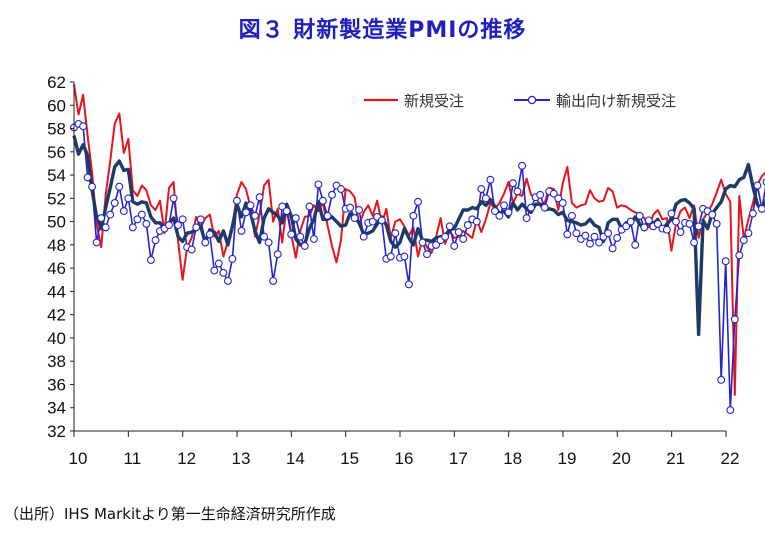 This screenshot has height=539, width=765. Describe the element at coordinates (56, 338) in the screenshot. I see `y-tick-label: 40` at that location.